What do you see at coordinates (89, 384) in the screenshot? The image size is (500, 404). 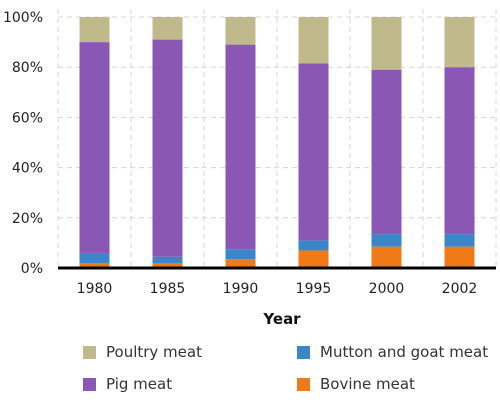 I see `legend-swatch-pig-meat` at bounding box center [89, 384].